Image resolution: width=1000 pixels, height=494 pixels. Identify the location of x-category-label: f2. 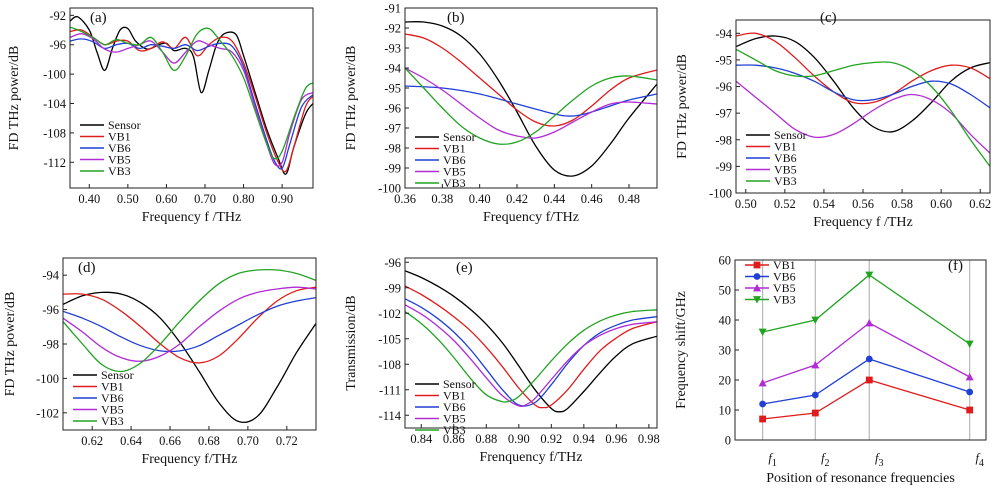
(825, 460).